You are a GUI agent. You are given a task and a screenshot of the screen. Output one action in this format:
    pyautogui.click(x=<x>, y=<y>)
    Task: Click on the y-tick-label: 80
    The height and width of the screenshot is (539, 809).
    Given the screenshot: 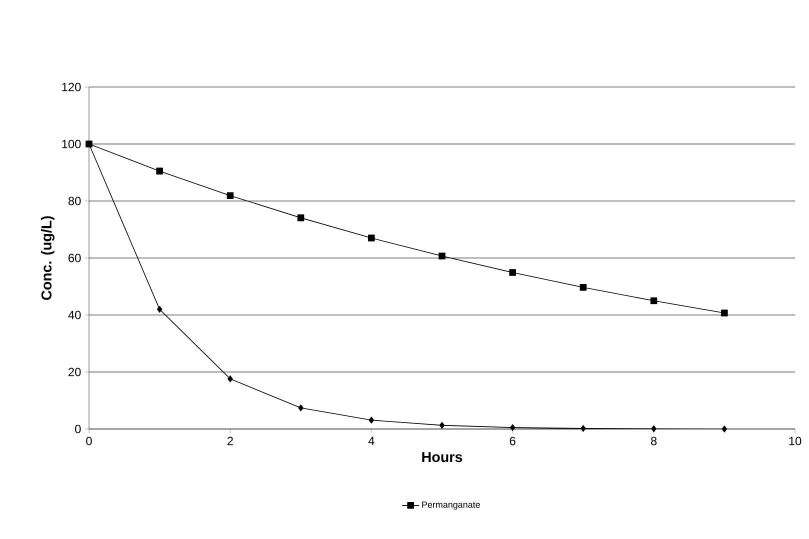 What is the action you would take?
    pyautogui.click(x=74, y=201)
    